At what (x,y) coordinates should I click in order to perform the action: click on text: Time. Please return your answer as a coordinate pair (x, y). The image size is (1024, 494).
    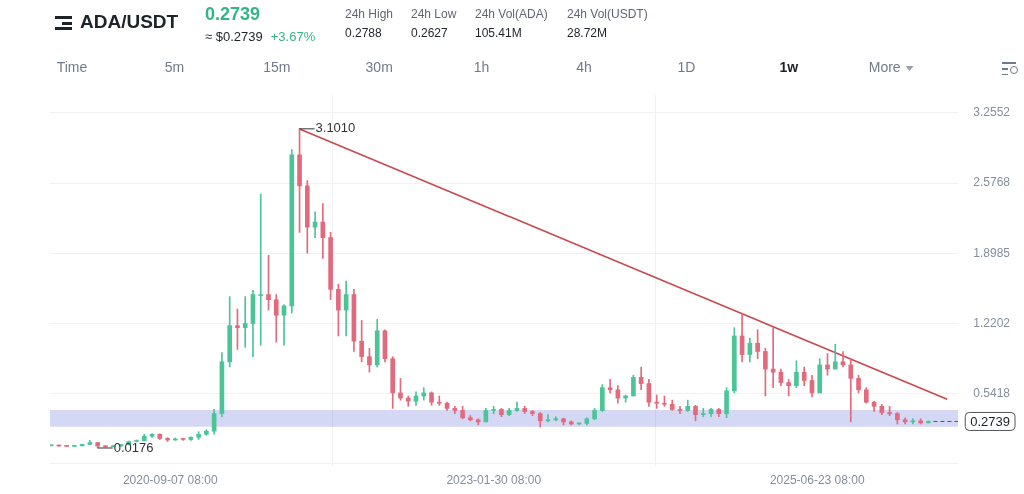
    Looking at the image, I should click on (72, 67).